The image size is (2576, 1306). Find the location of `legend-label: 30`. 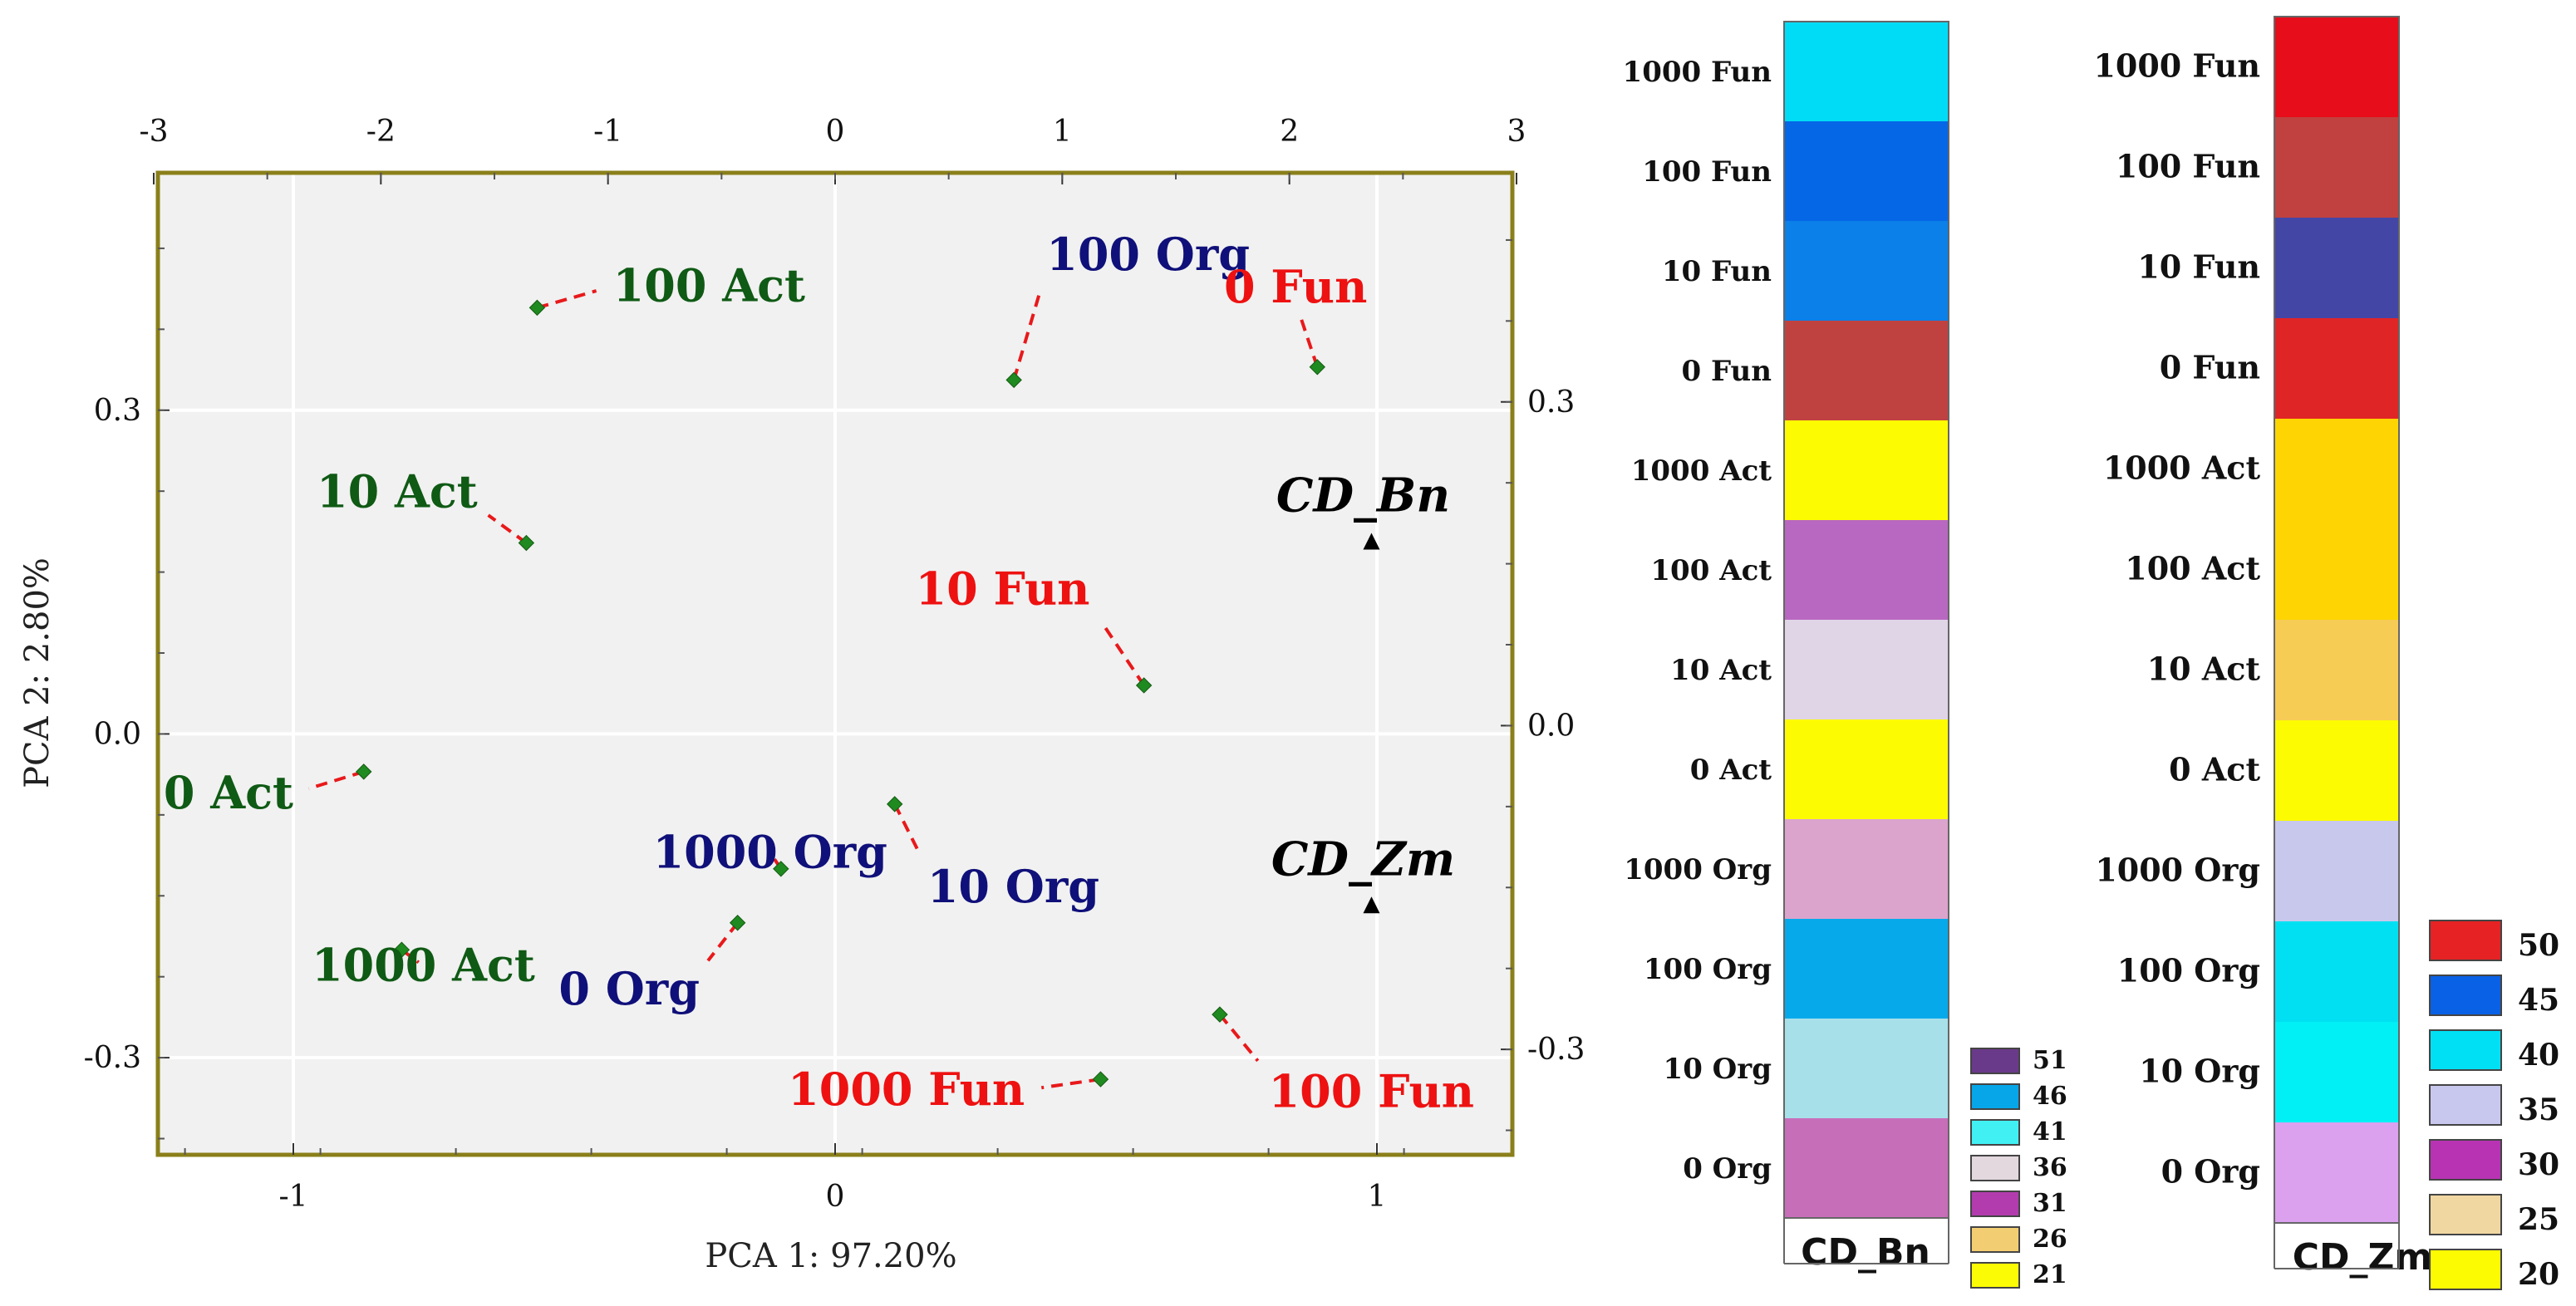

legend-label: 30 is located at coordinates (2538, 1164).